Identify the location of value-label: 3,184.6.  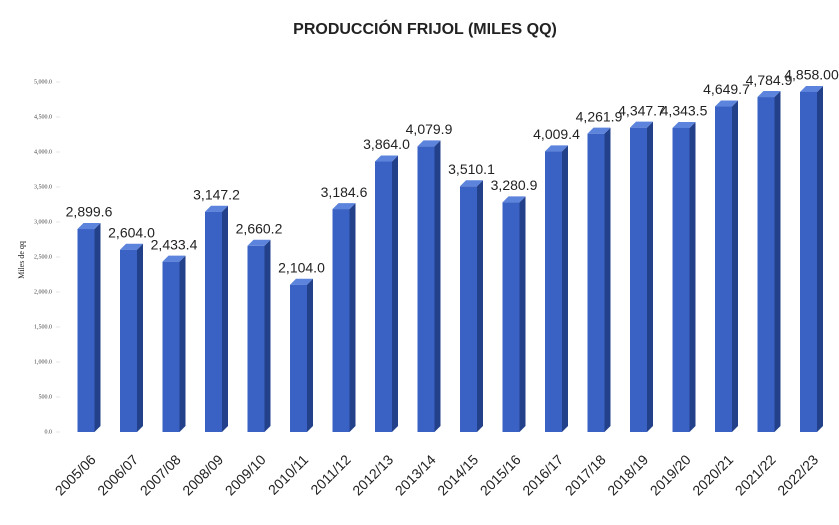
(344, 192).